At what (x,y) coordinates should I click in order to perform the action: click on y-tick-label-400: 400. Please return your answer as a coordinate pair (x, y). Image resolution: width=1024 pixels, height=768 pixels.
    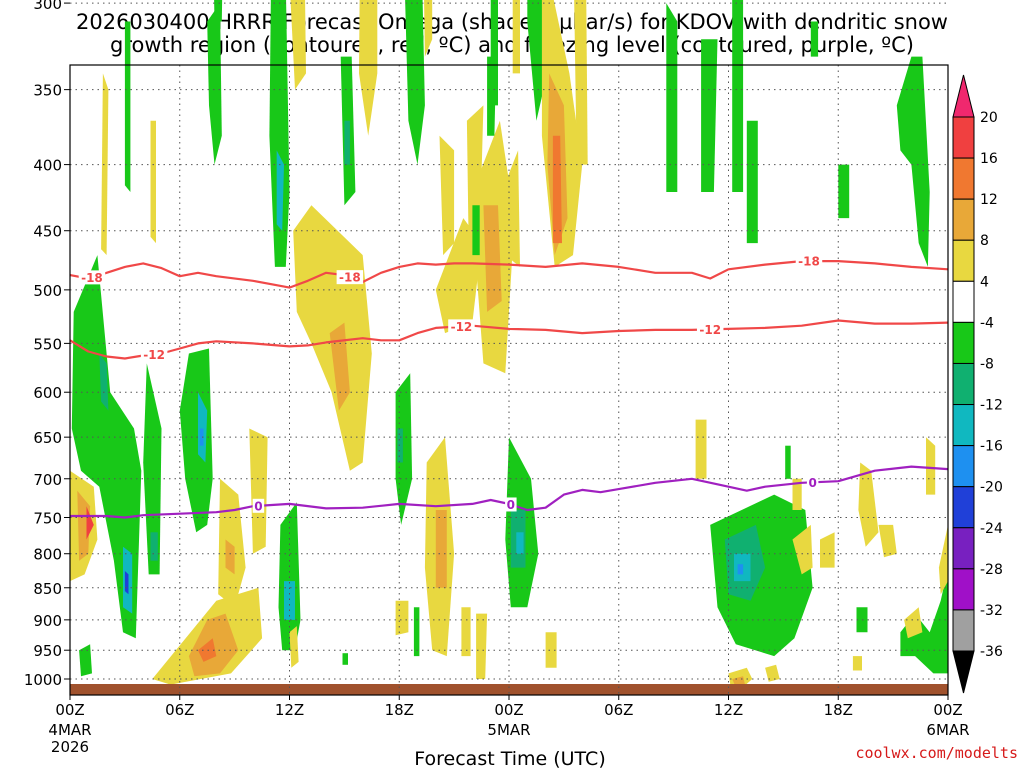
    Looking at the image, I should click on (47, 166).